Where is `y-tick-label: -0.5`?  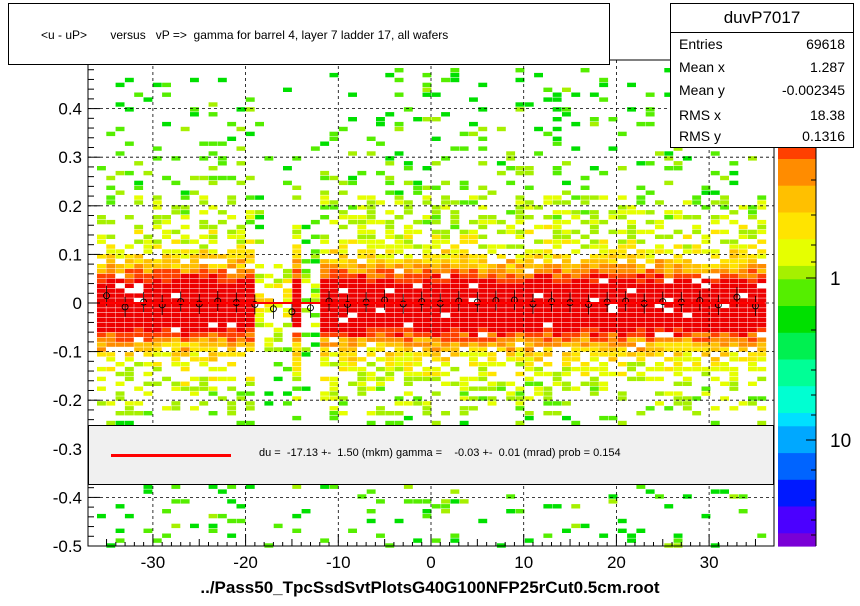 y-tick-label: -0.5 is located at coordinates (67, 546).